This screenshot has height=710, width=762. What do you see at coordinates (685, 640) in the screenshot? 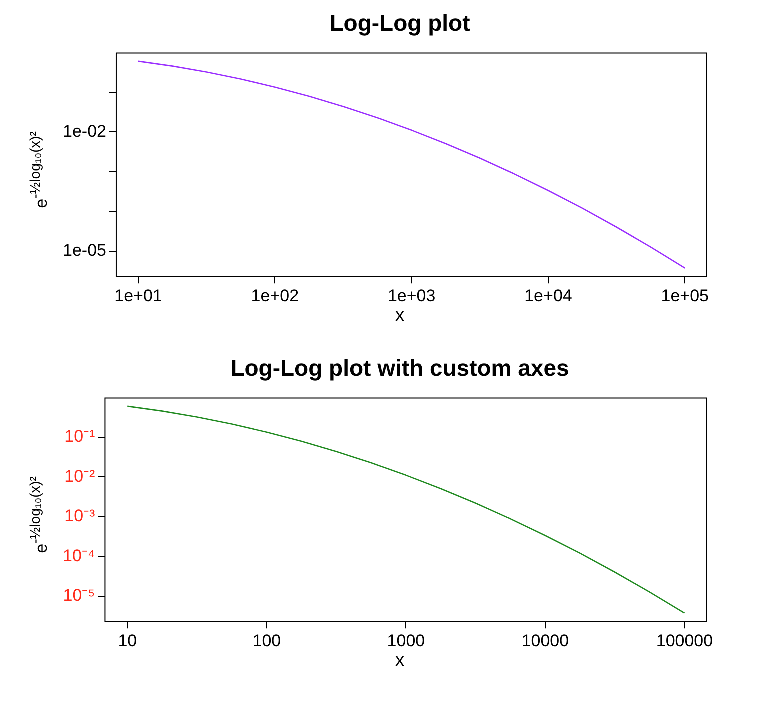
I see `x-tick-label: 100000` at bounding box center [685, 640].